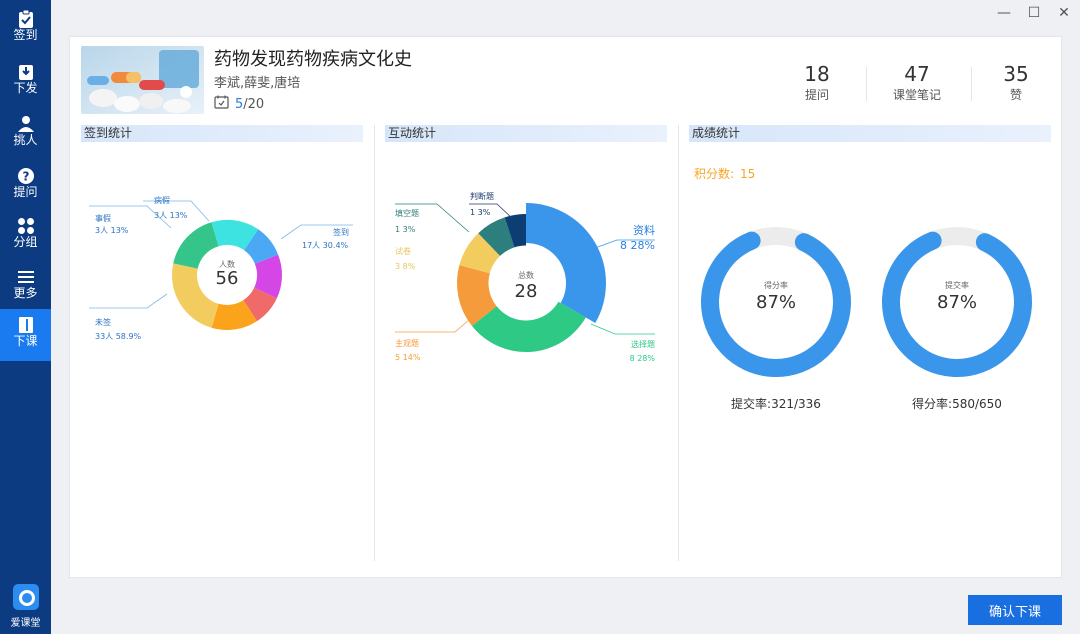 The height and width of the screenshot is (634, 1080). I want to click on stat-value: 18, so click(817, 74).